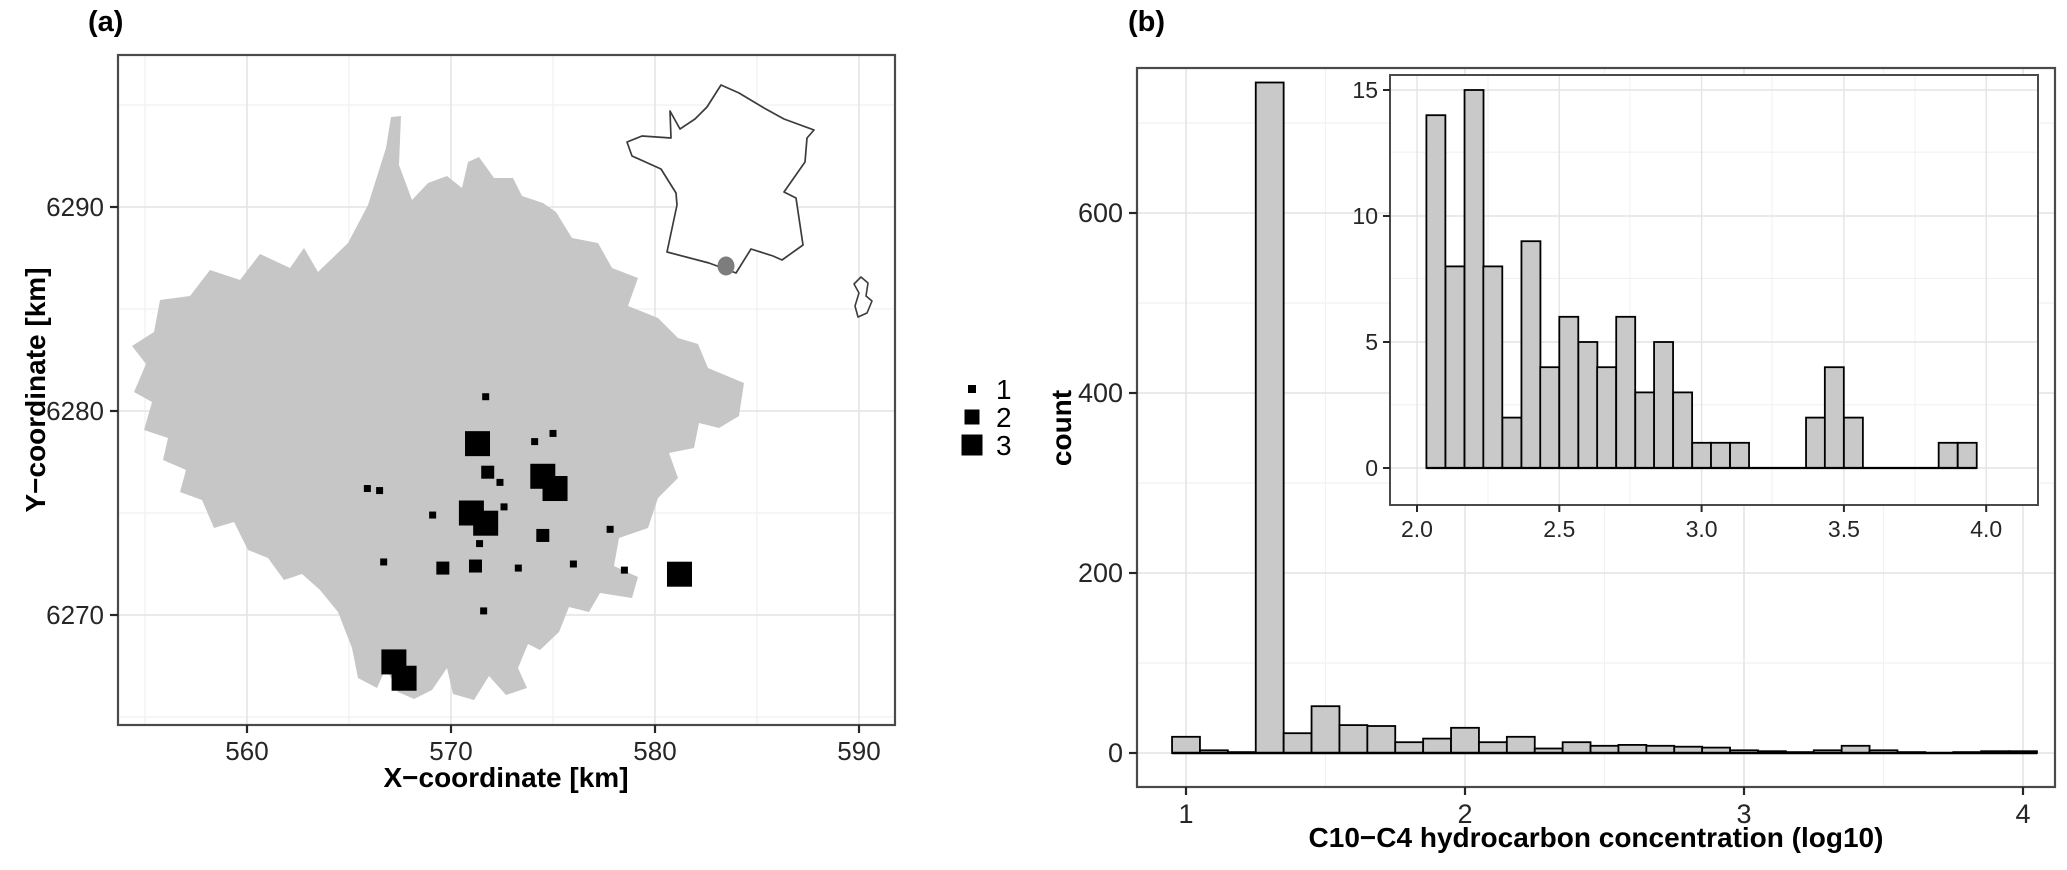 This screenshot has height=870, width=2067. Describe the element at coordinates (726, 266) in the screenshot. I see `study-site-dot` at that location.